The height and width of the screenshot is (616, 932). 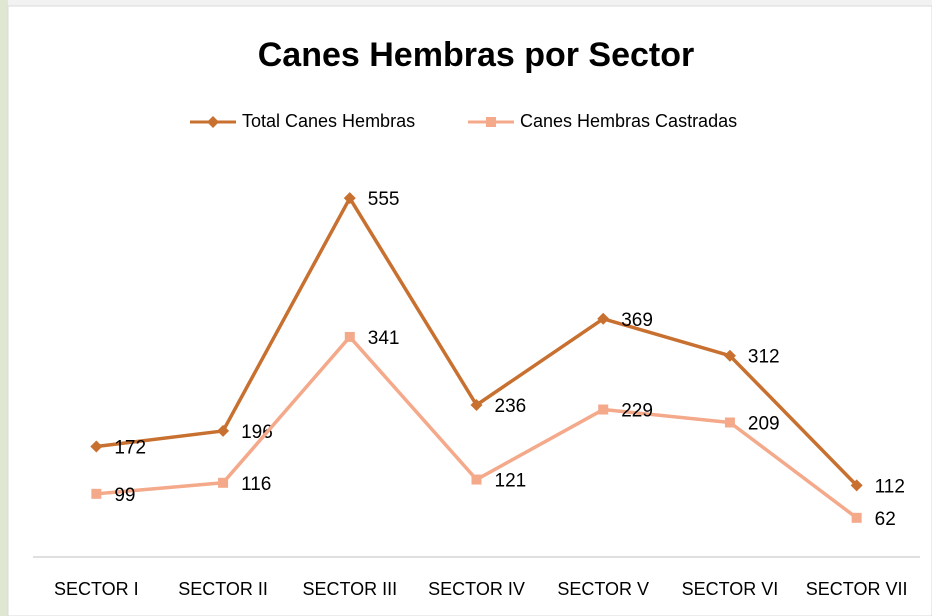 I want to click on x-tick-label: SECTOR V, so click(x=603, y=589).